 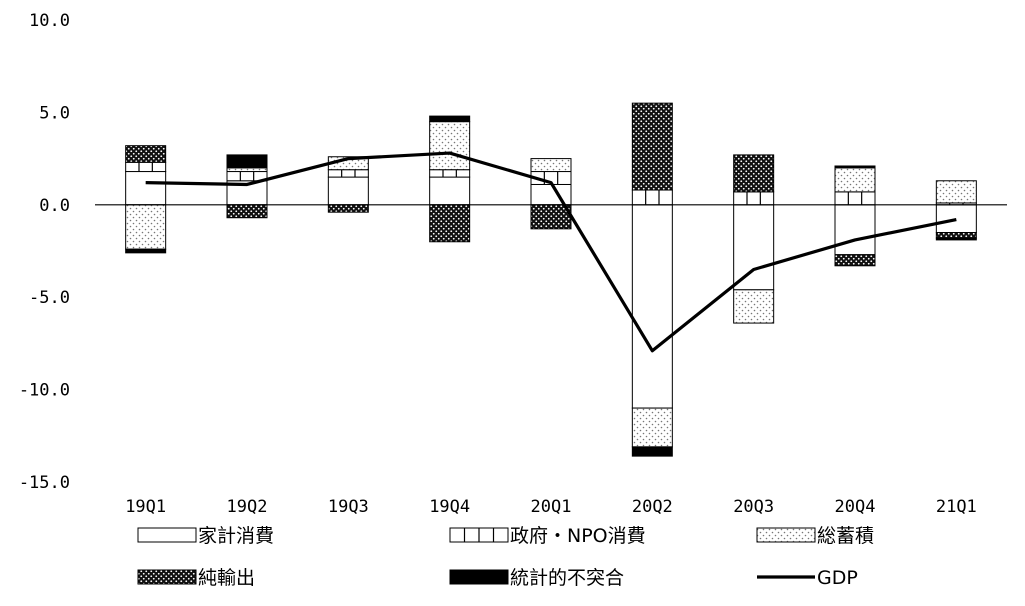 What do you see at coordinates (44, 252) in the screenshot?
I see `y-axis: 10.0 5.0 0.0 -5.0 -10.0 -15.0` at bounding box center [44, 252].